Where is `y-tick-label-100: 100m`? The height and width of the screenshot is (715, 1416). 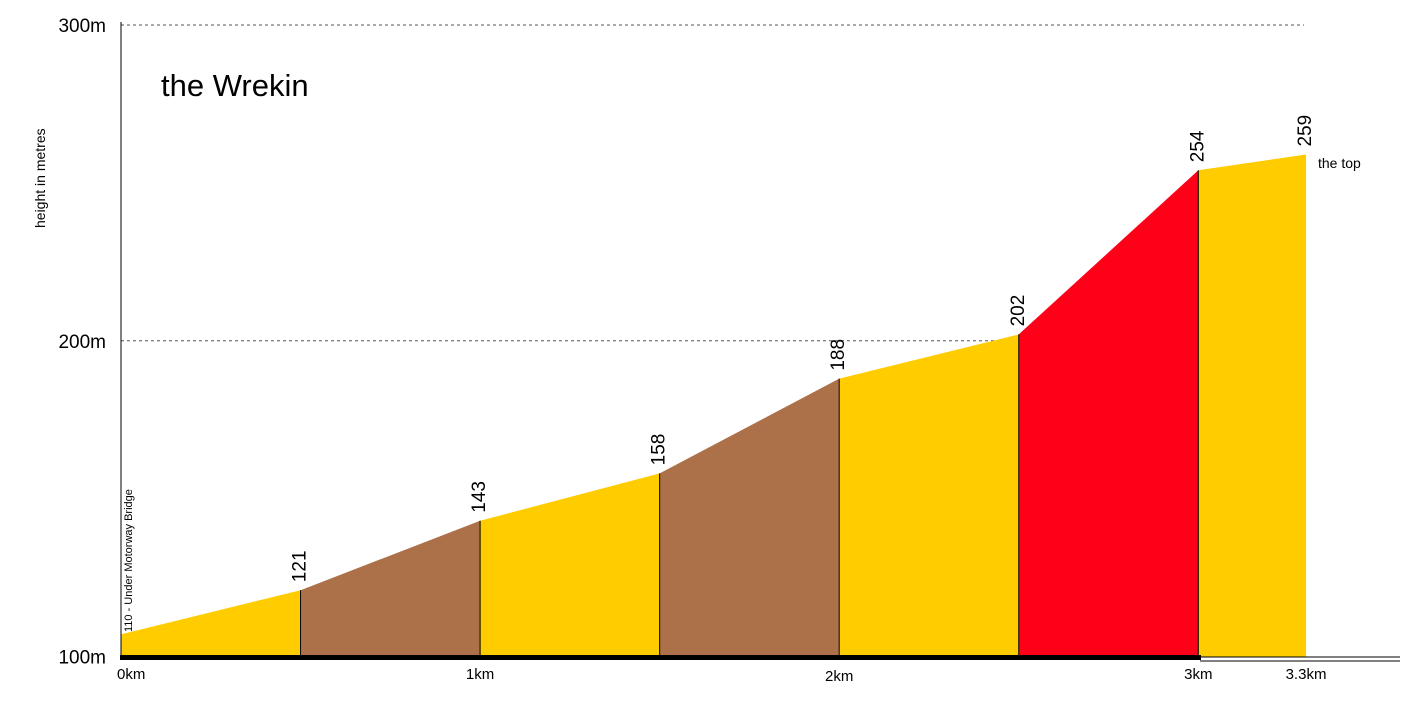 y-tick-label-100: 100m is located at coordinates (82, 658).